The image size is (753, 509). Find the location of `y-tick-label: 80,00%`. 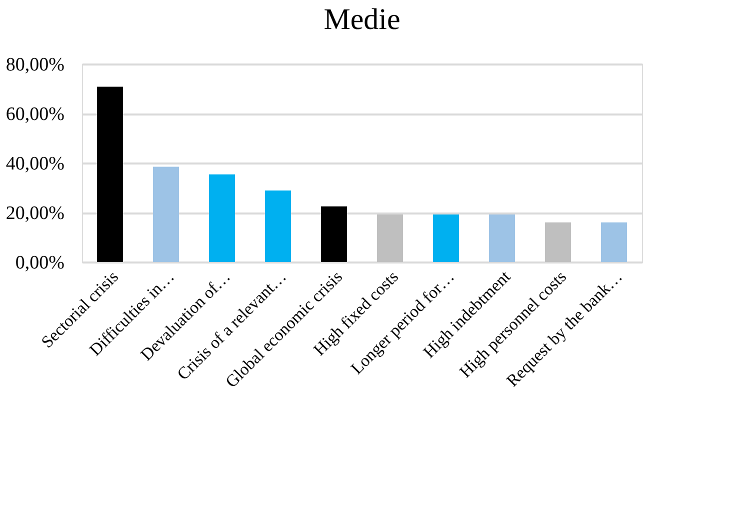

y-tick-label: 80,00% is located at coordinates (35, 65).